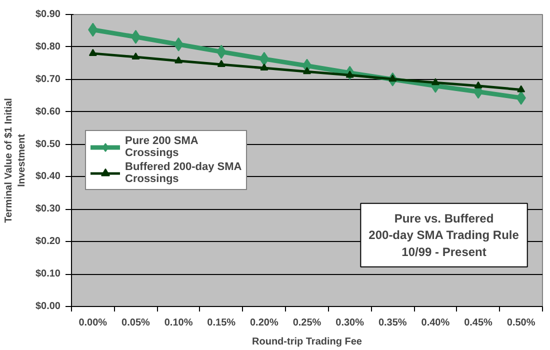 This screenshot has width=550, height=350. What do you see at coordinates (15, 160) in the screenshot?
I see `y-axis-title: Terminal Value of $1 Initial Investment` at bounding box center [15, 160].